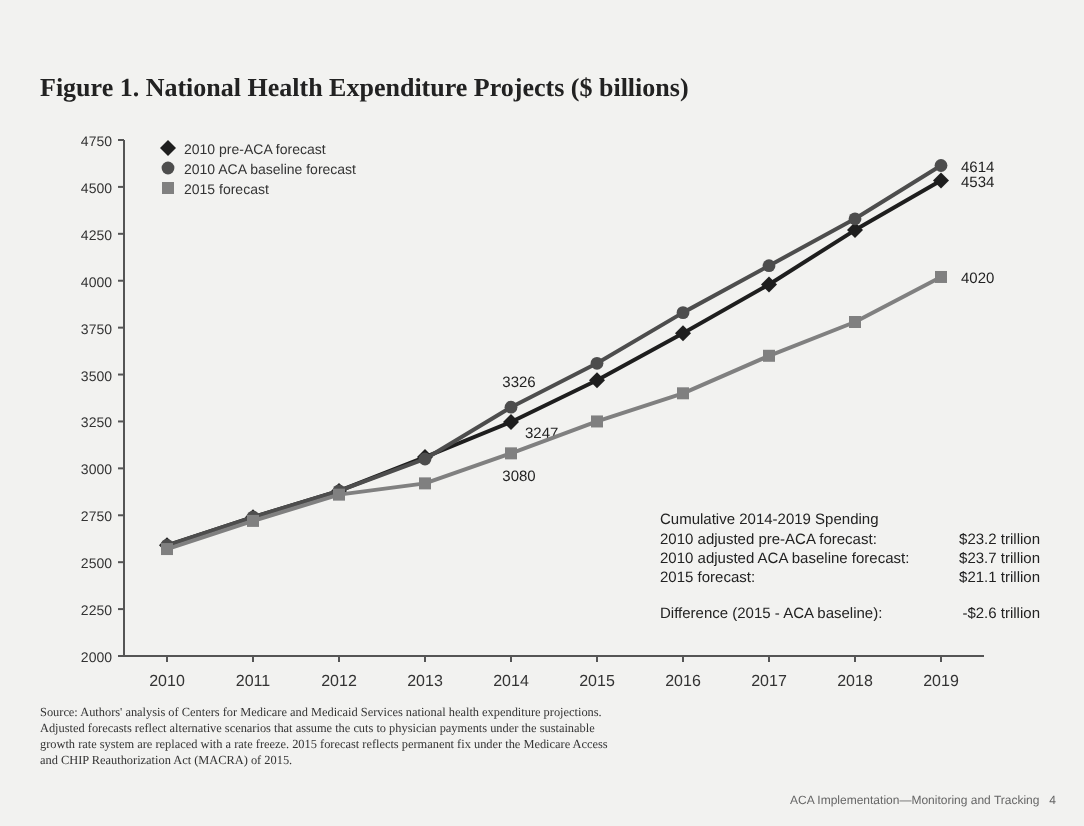 The image size is (1084, 826). Describe the element at coordinates (941, 681) in the screenshot. I see `x-tick-label: 2019` at that location.